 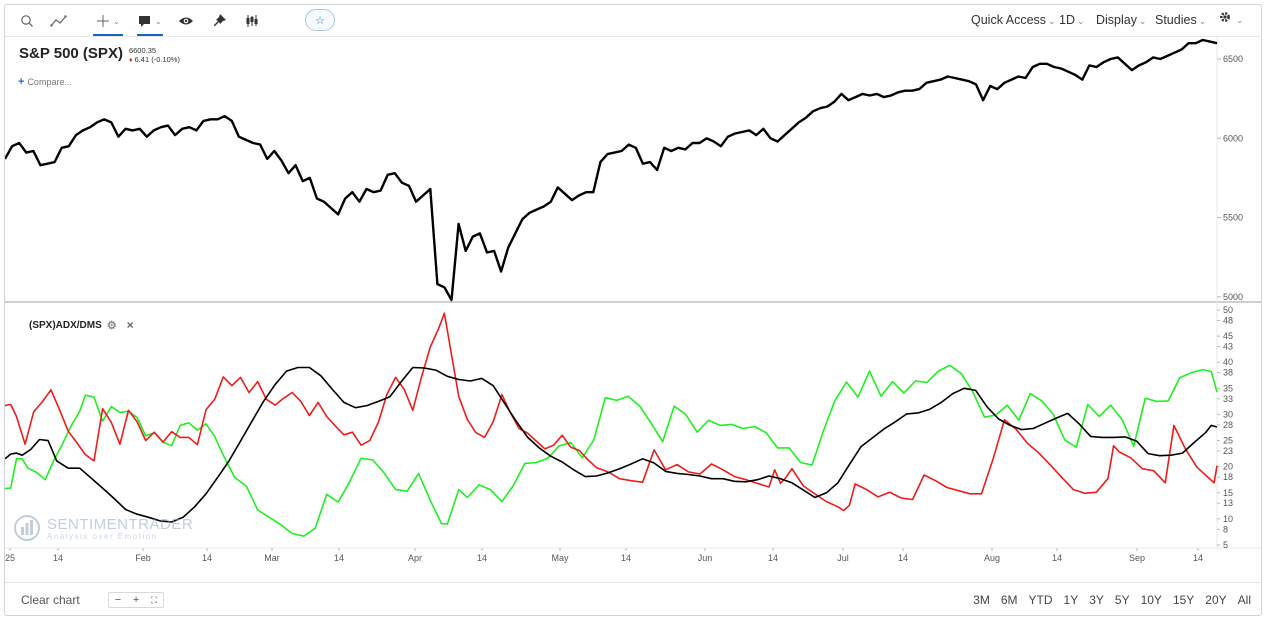 I want to click on x-tick-label: Aug, so click(x=992, y=558).